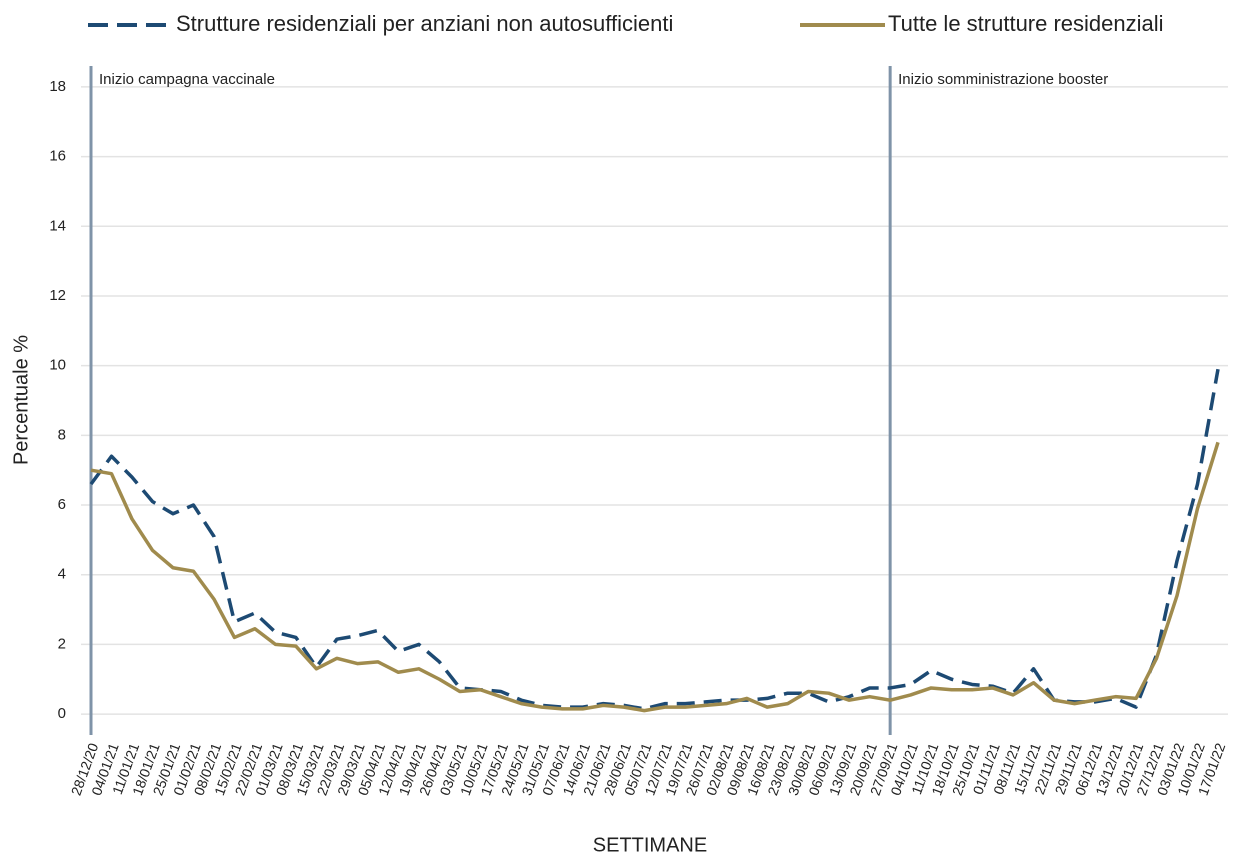  Describe the element at coordinates (57, 86) in the screenshot. I see `y-tick-label: 18` at that location.